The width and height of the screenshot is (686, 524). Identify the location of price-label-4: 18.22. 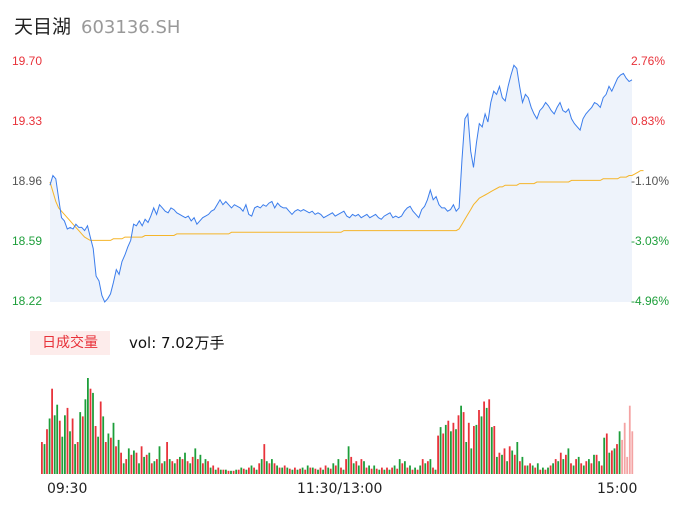
(27, 301).